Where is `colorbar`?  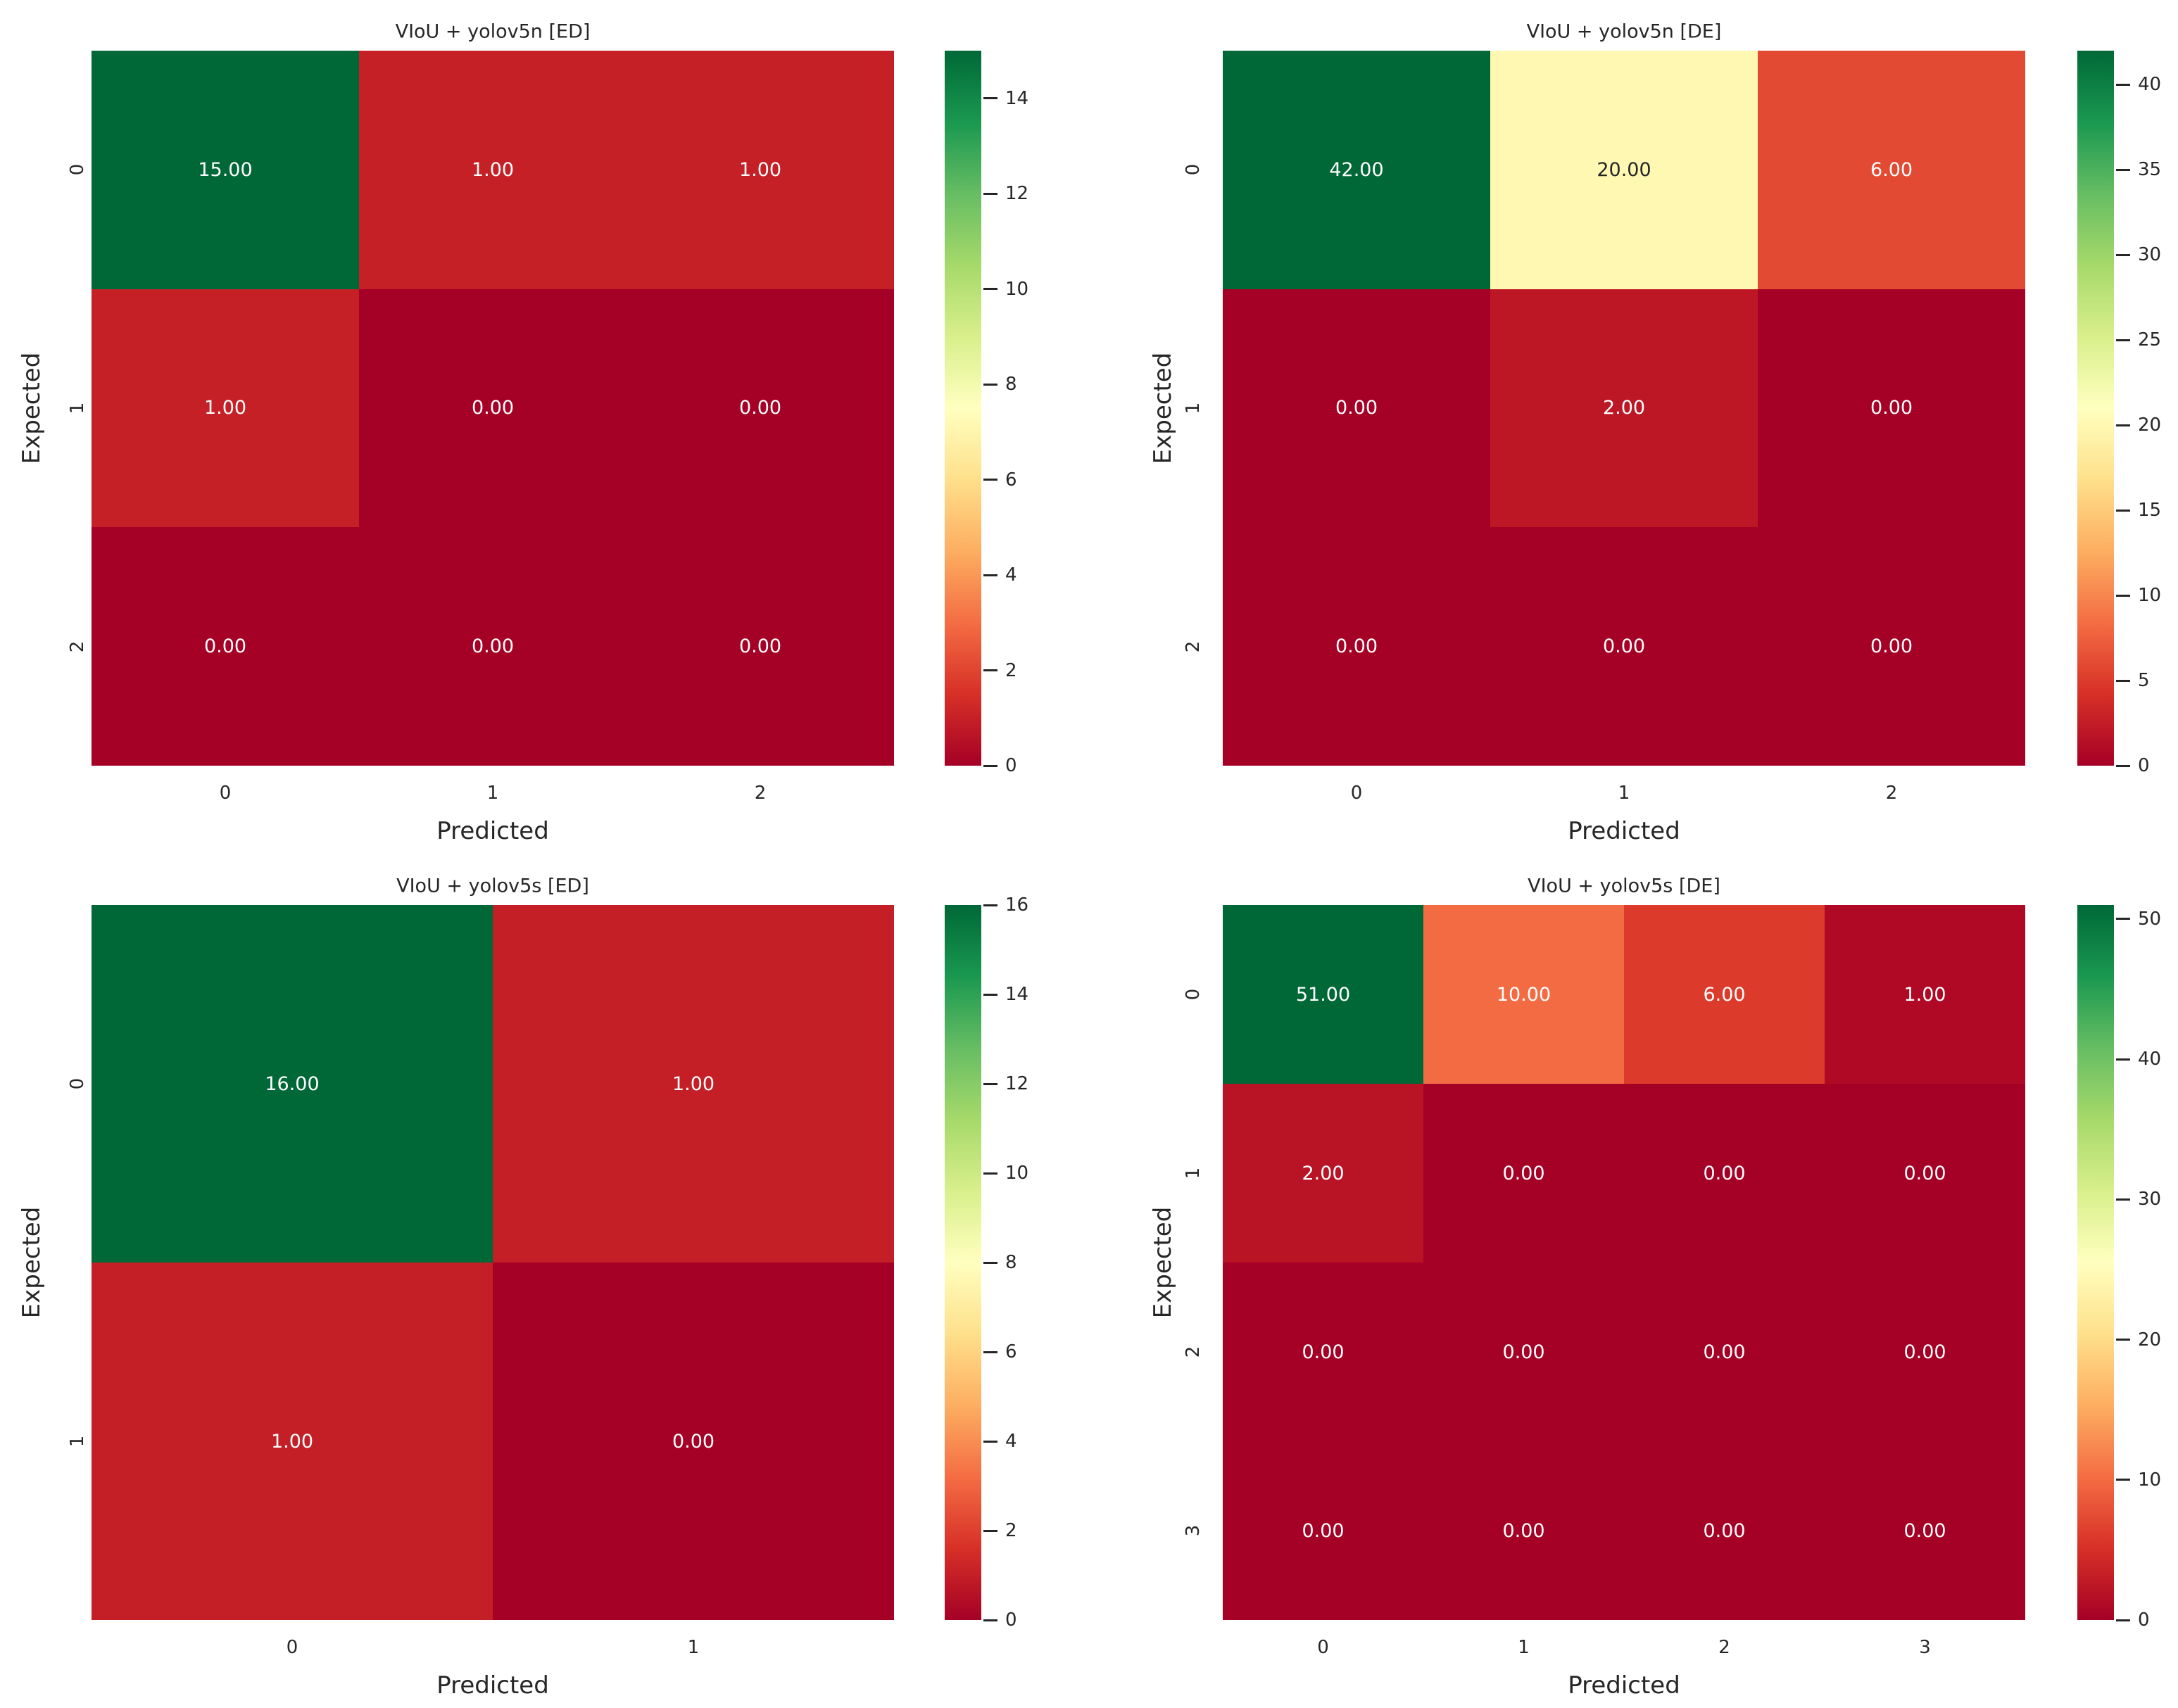
colorbar is located at coordinates (963, 408).